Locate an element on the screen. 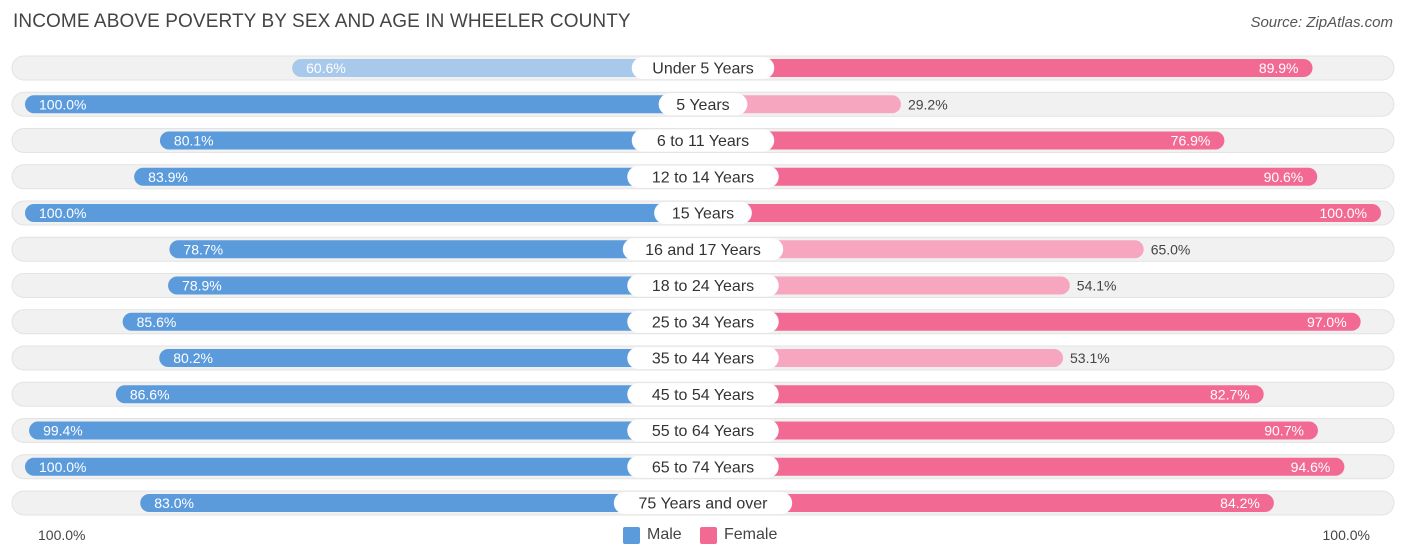 The width and height of the screenshot is (1406, 559). legend-male: Male is located at coordinates (652, 535).